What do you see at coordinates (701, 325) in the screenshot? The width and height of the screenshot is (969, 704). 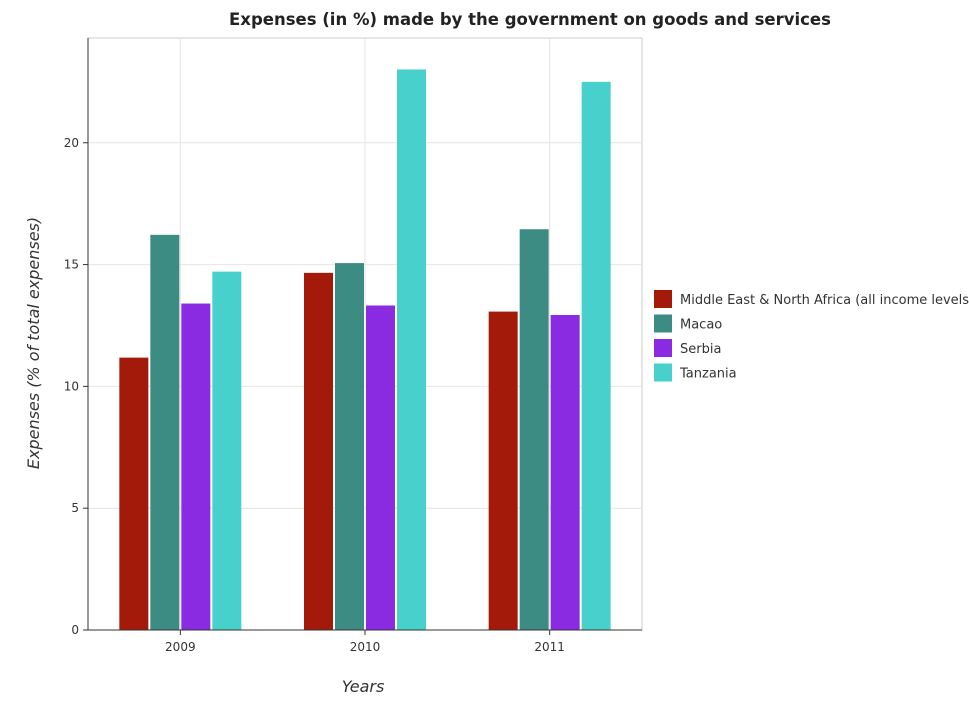 I see `legend-label-1: Macao` at bounding box center [701, 325].